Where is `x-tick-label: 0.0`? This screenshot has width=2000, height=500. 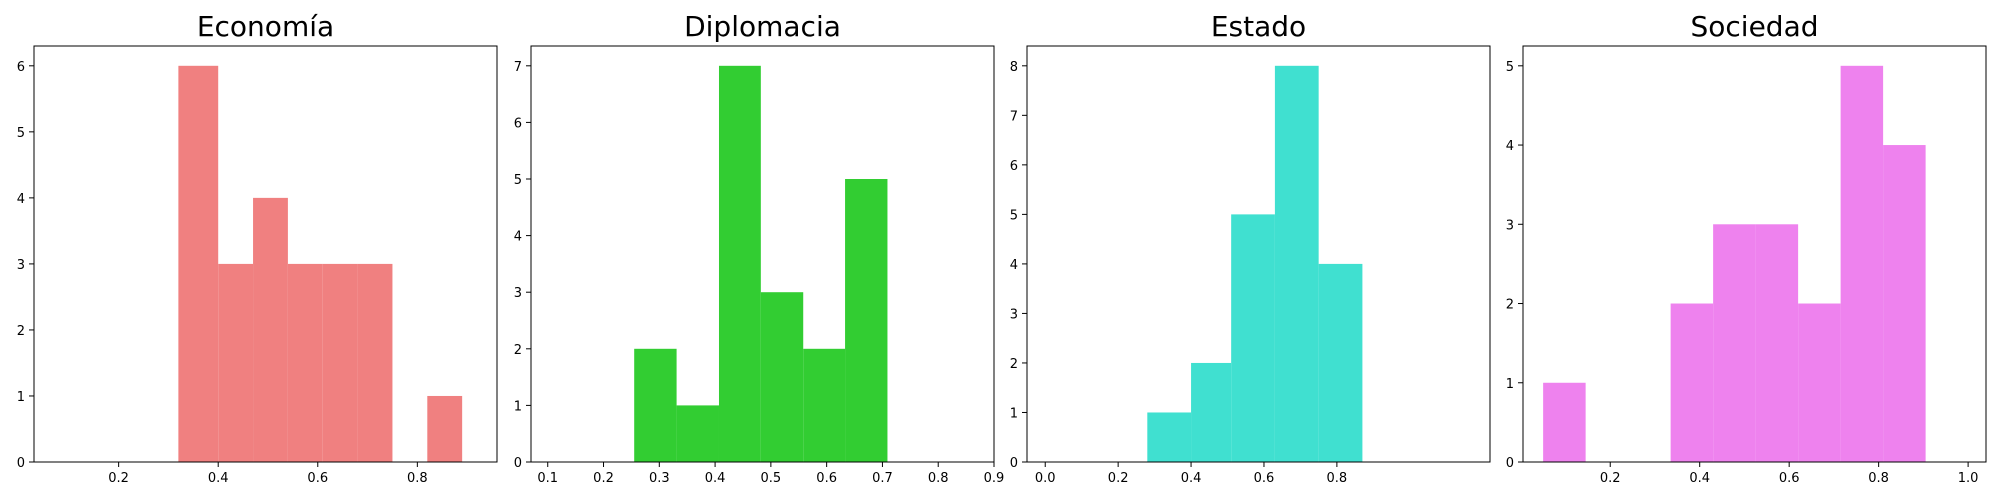
x-tick-label: 0.0 is located at coordinates (1045, 478).